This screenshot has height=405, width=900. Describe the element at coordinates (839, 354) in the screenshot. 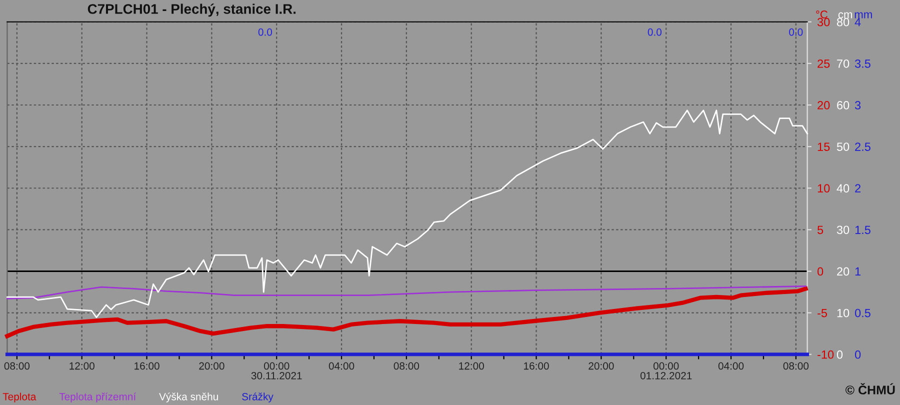

I see `y2-tick-label: 0` at that location.